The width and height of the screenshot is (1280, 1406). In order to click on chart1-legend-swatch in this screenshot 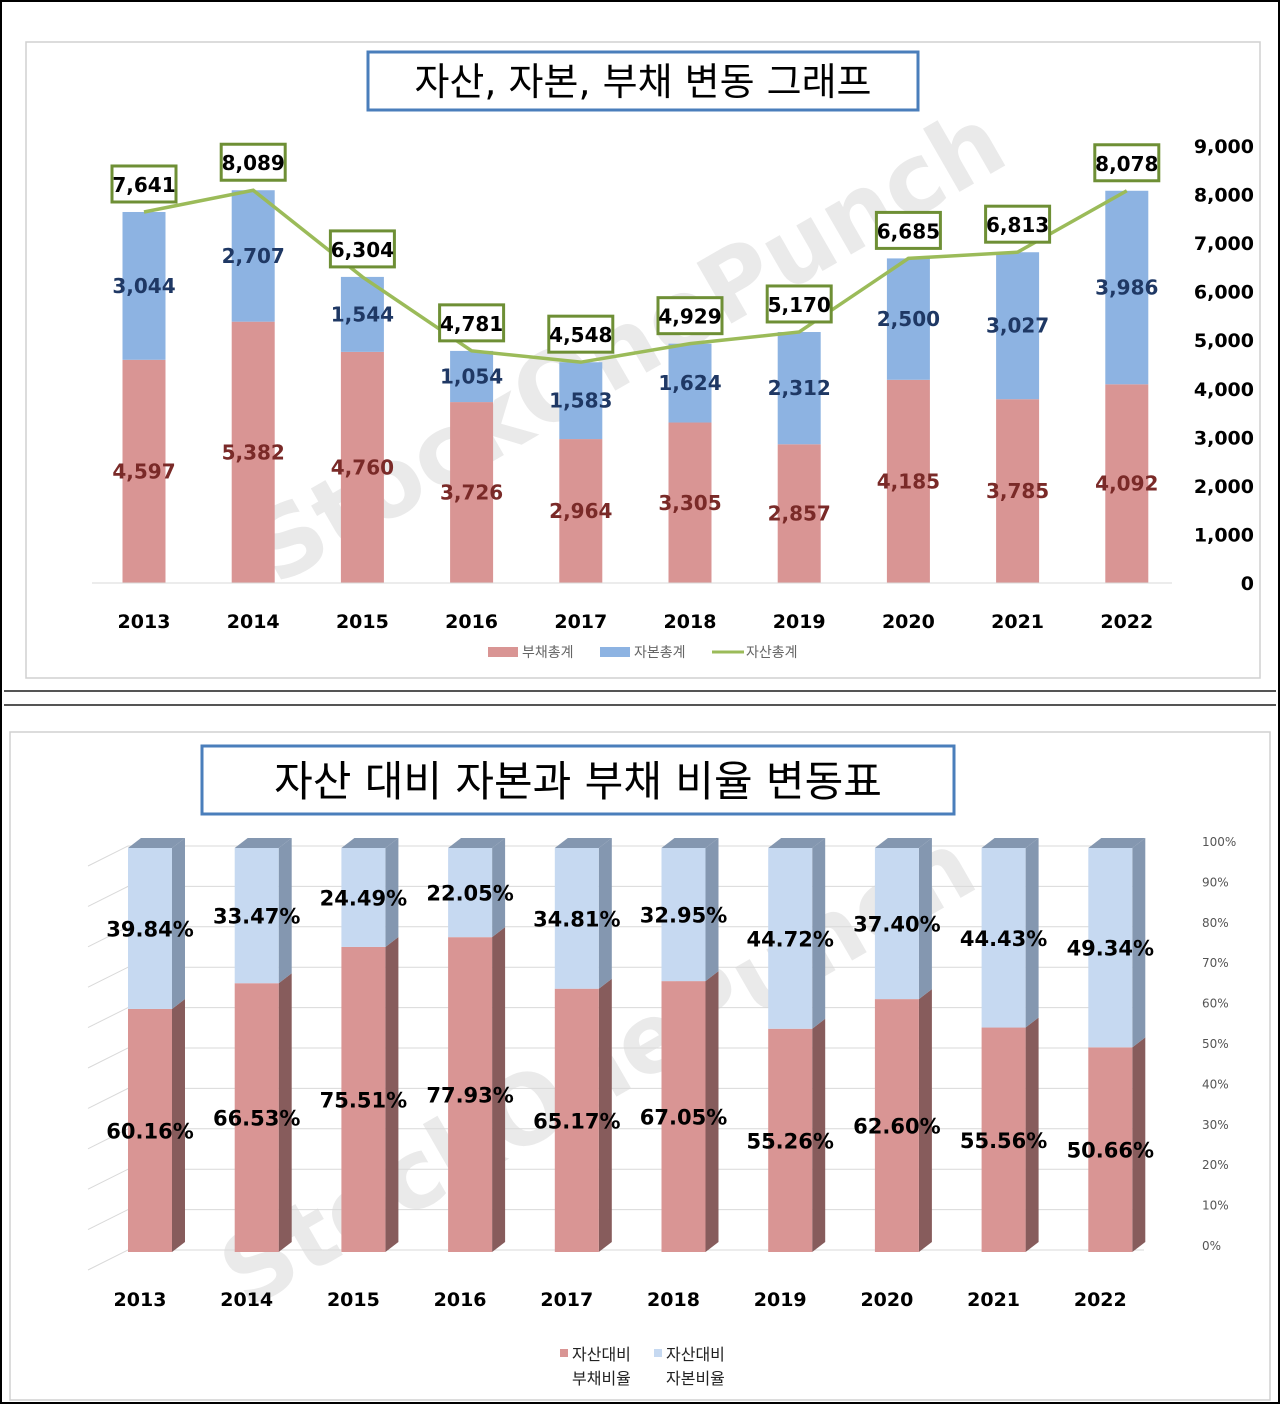, I will do `click(503, 652)`.